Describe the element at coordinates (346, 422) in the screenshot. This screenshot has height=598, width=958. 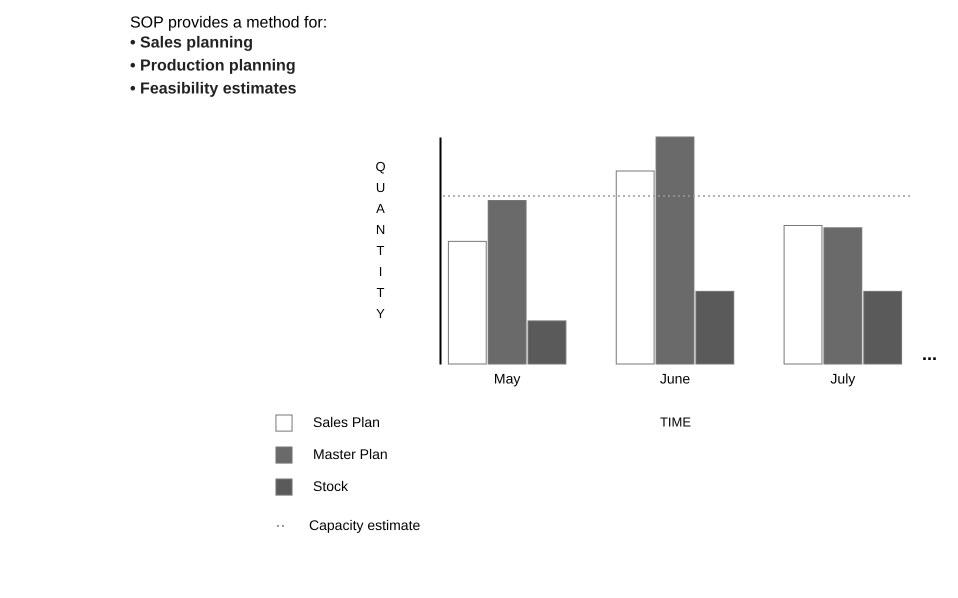
I see `legend-label: Sales Plan` at that location.